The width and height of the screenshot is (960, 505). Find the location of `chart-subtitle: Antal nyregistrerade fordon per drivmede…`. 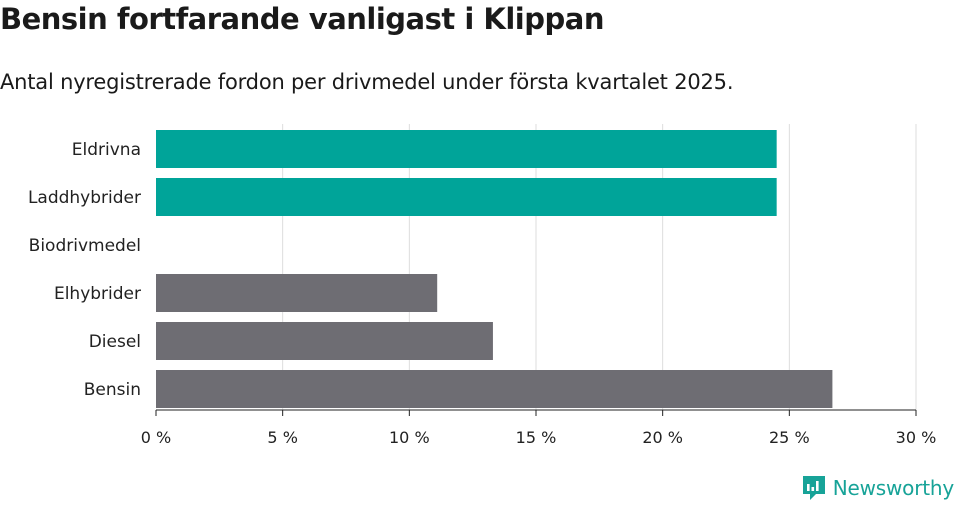

chart-subtitle: Antal nyregistrerade fordon per drivmede… is located at coordinates (367, 82).